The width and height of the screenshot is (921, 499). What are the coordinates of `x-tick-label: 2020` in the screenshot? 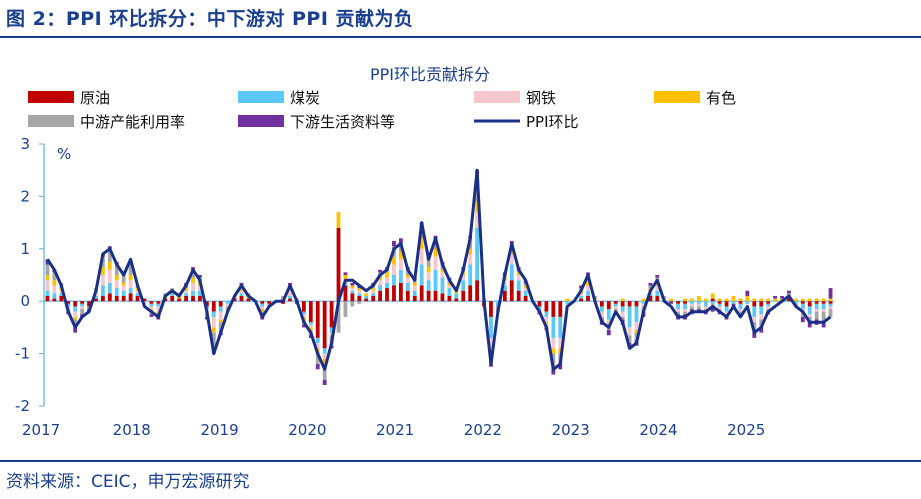 It's located at (307, 430).